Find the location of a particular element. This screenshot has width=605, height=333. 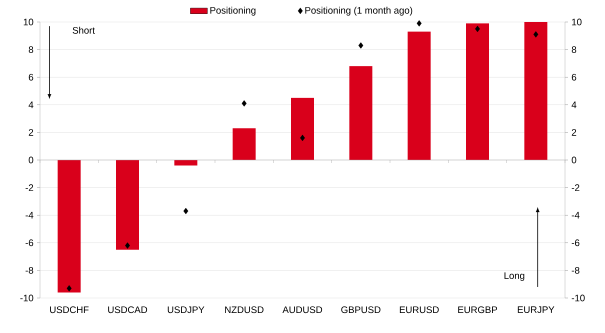

y-tick-label: -2 is located at coordinates (30, 187).